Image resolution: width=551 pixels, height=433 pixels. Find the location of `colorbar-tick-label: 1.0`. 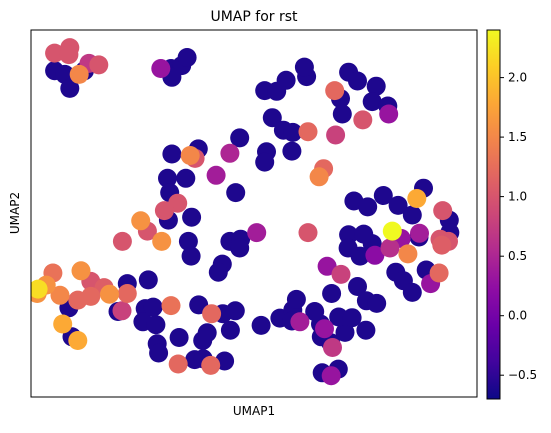

colorbar-tick-label: 1.0 is located at coordinates (517, 197).